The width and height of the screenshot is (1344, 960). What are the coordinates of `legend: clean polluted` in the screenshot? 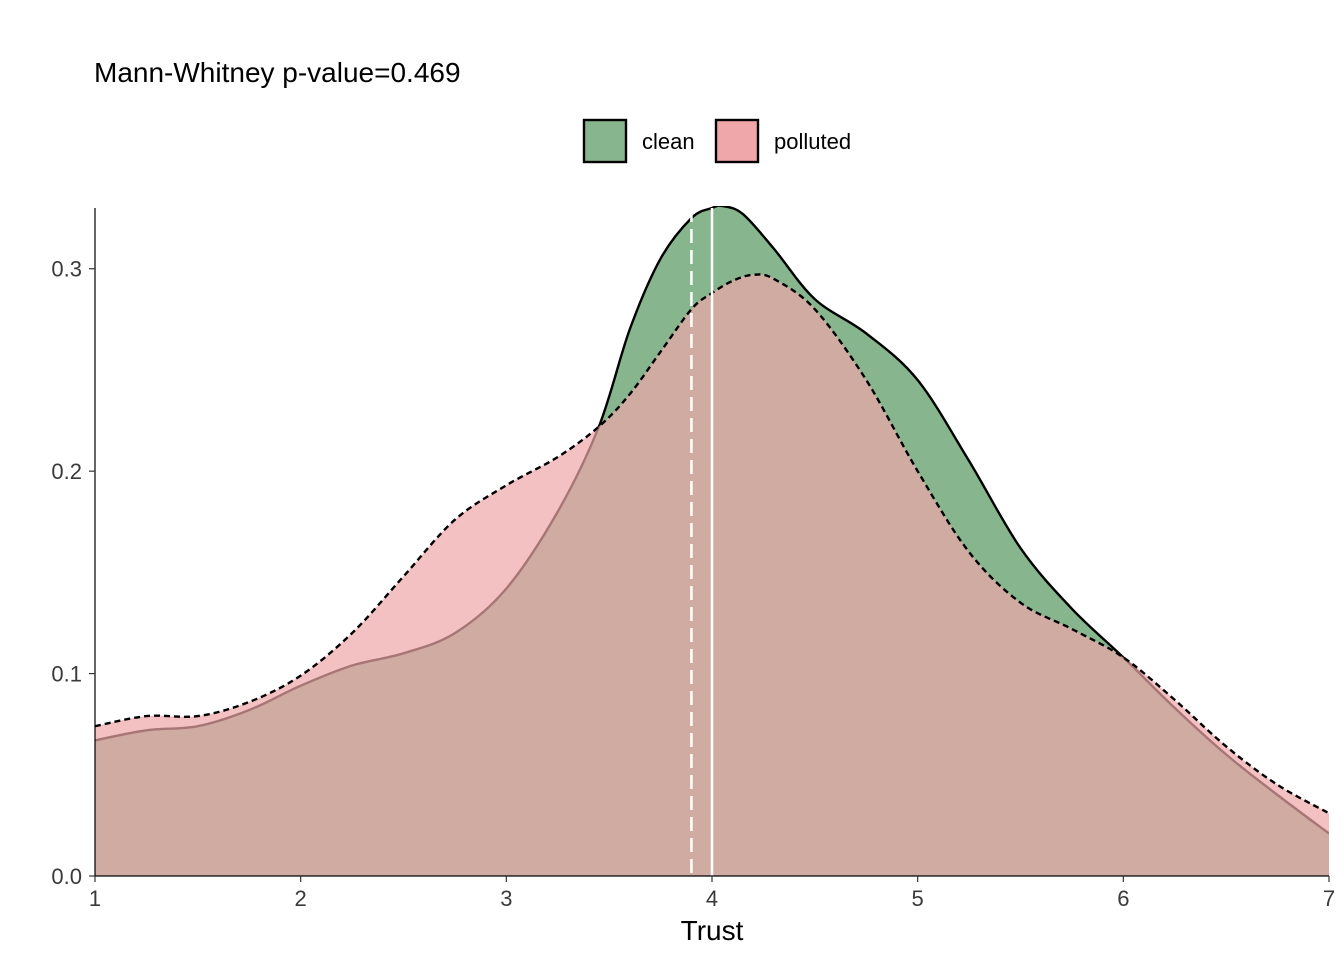 It's located at (716, 141).